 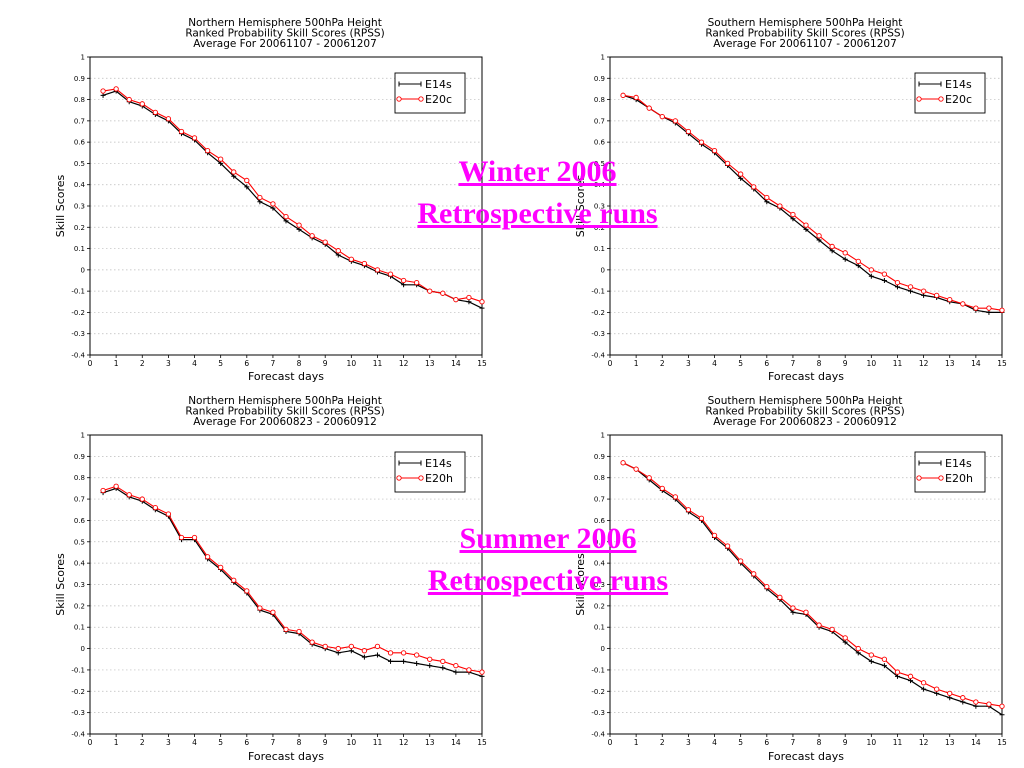 What do you see at coordinates (285, 422) in the screenshot?
I see `chart-title-line: Average For 20060823 - 20060912` at bounding box center [285, 422].